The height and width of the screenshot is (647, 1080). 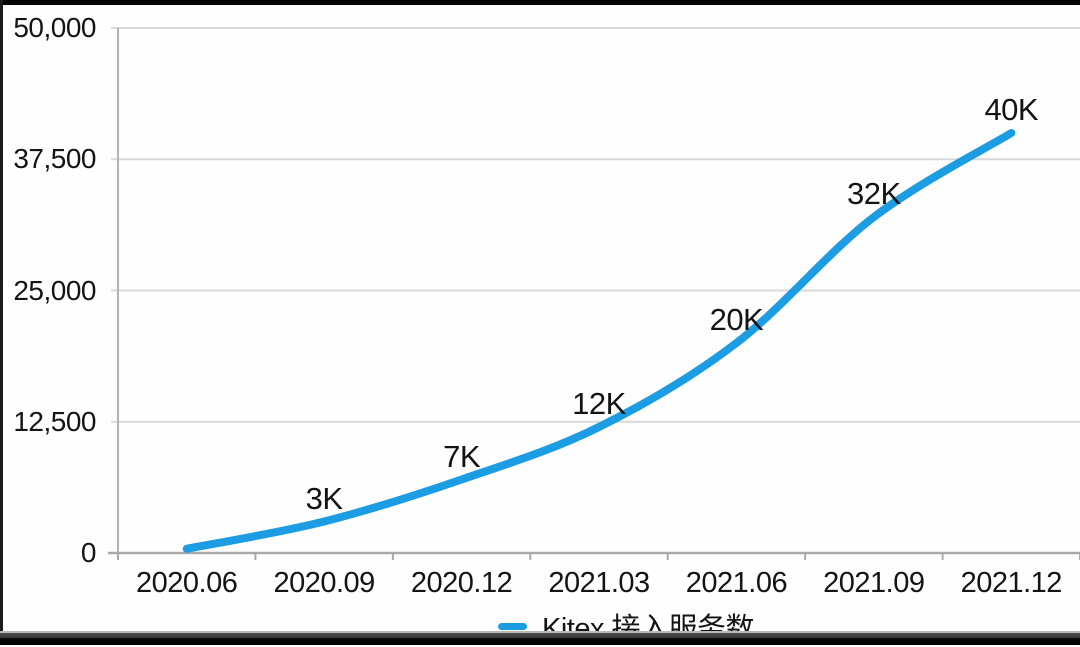 What do you see at coordinates (540, 638) in the screenshot?
I see `bottom-letterbox-bar` at bounding box center [540, 638].